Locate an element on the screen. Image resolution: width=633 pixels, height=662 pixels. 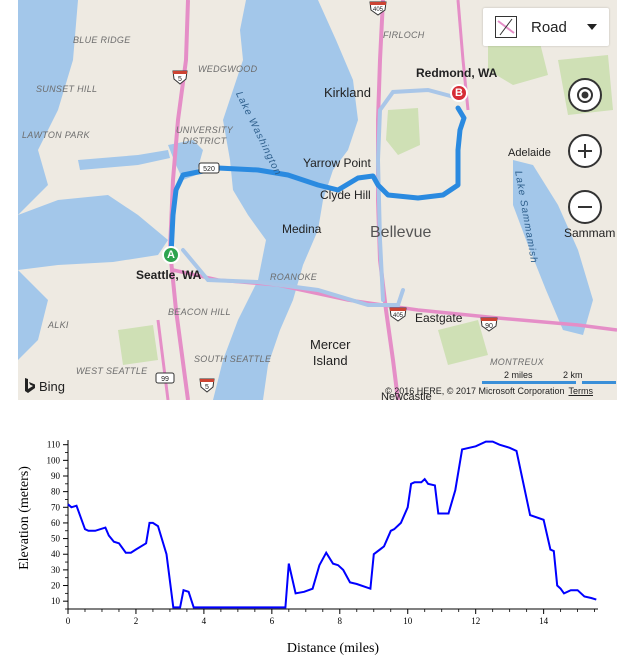
label-west-seattle: WEST SEATTLE is located at coordinates (112, 371).